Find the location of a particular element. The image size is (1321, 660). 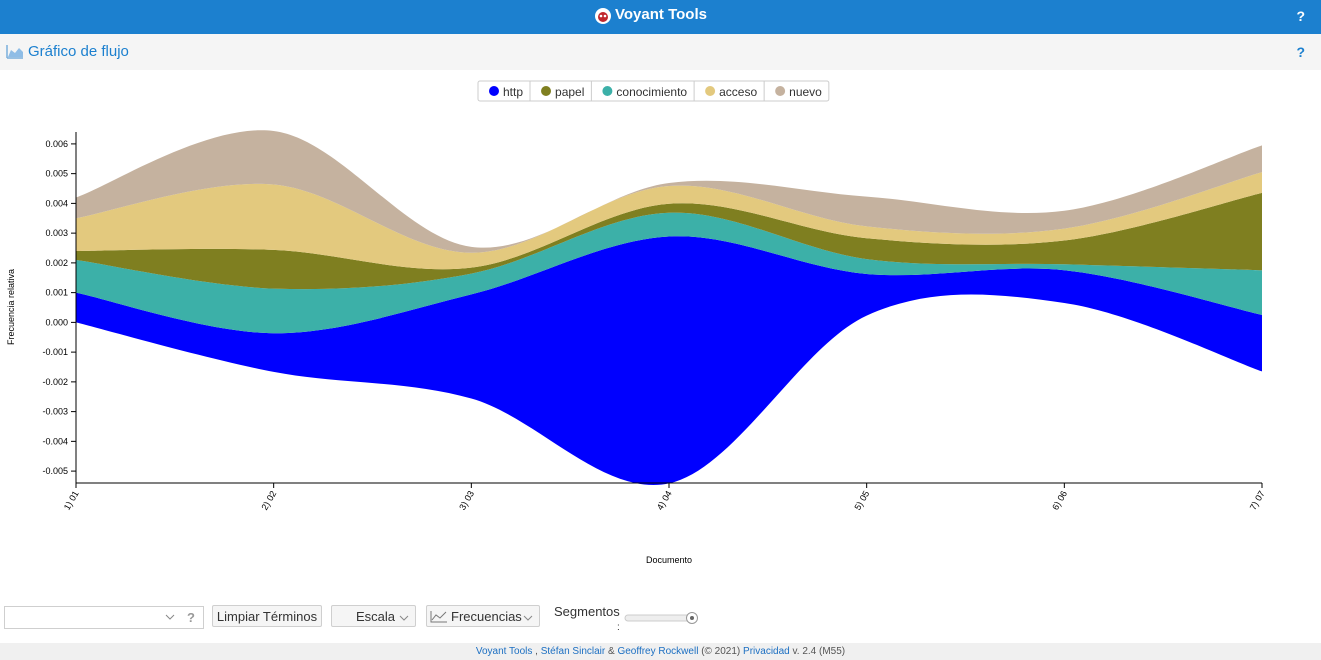

y-tick-label: 0.006 is located at coordinates (56, 144).